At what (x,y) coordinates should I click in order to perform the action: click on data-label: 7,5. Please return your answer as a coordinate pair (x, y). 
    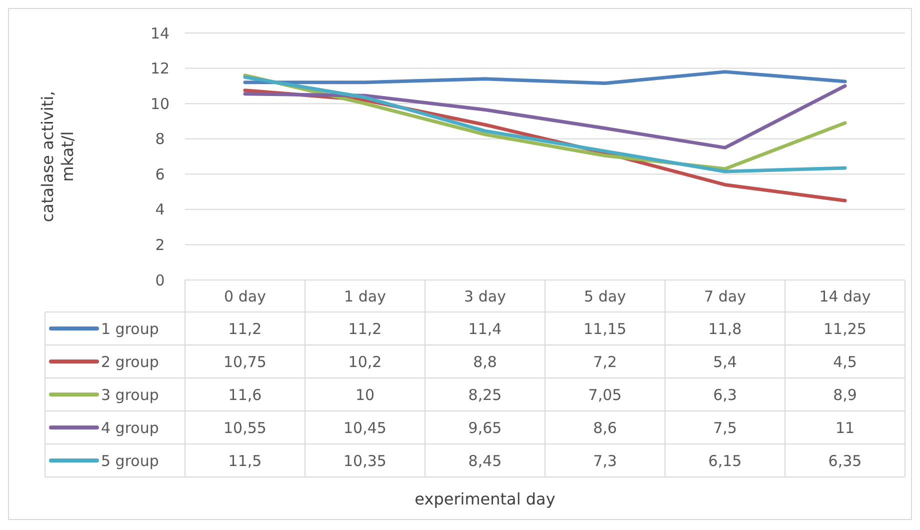
    Looking at the image, I should click on (725, 427).